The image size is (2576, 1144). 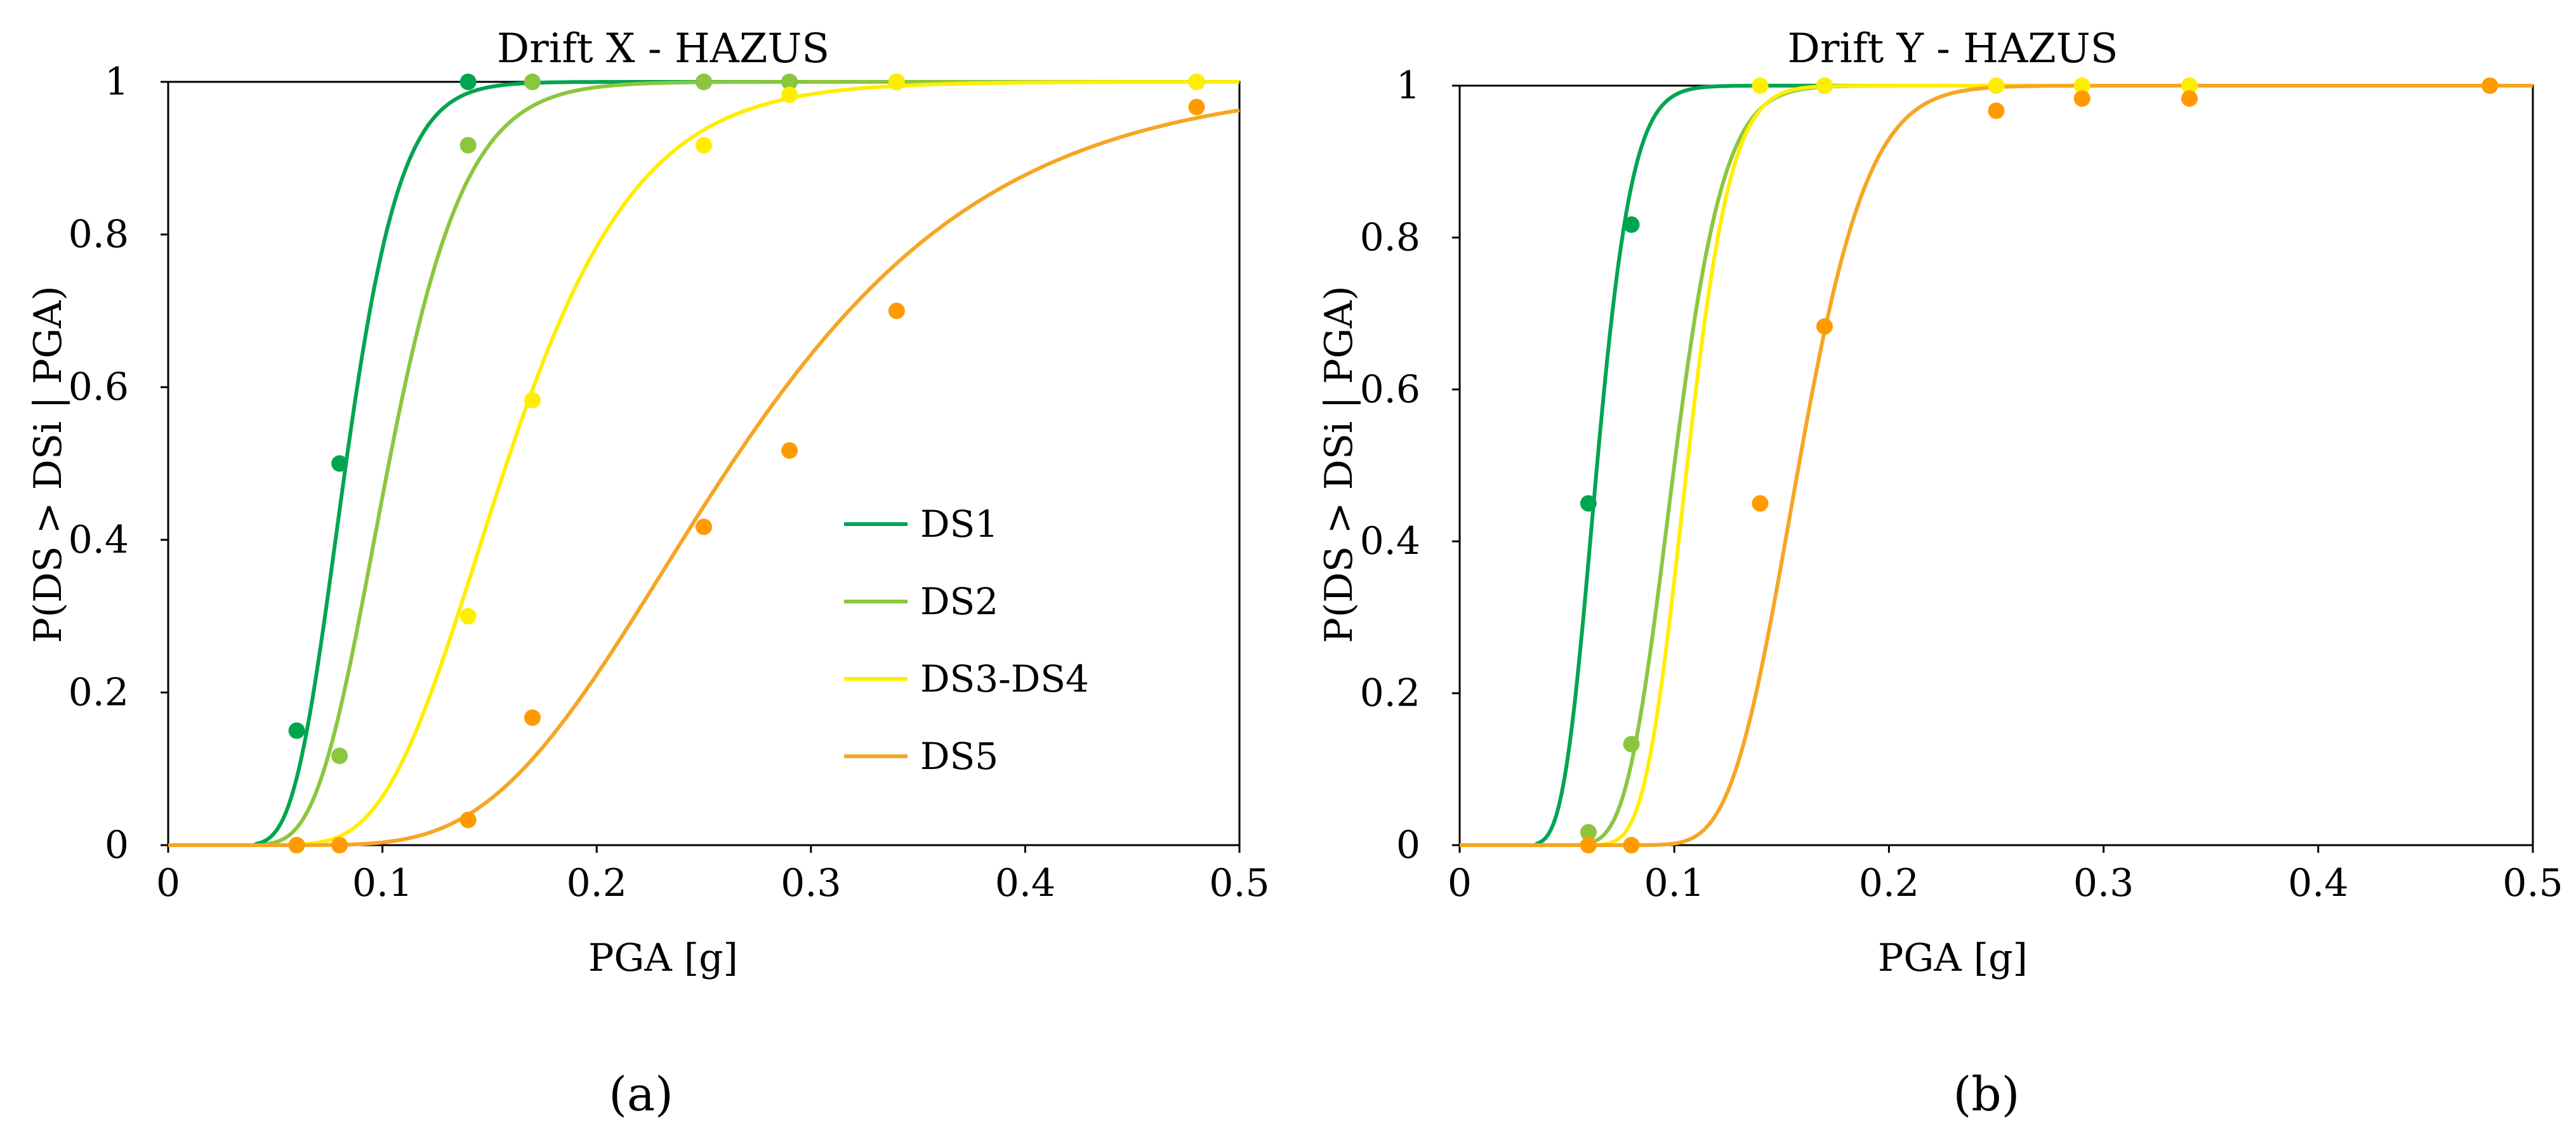 I want to click on legend-label-ds5: DS5, so click(x=959, y=756).